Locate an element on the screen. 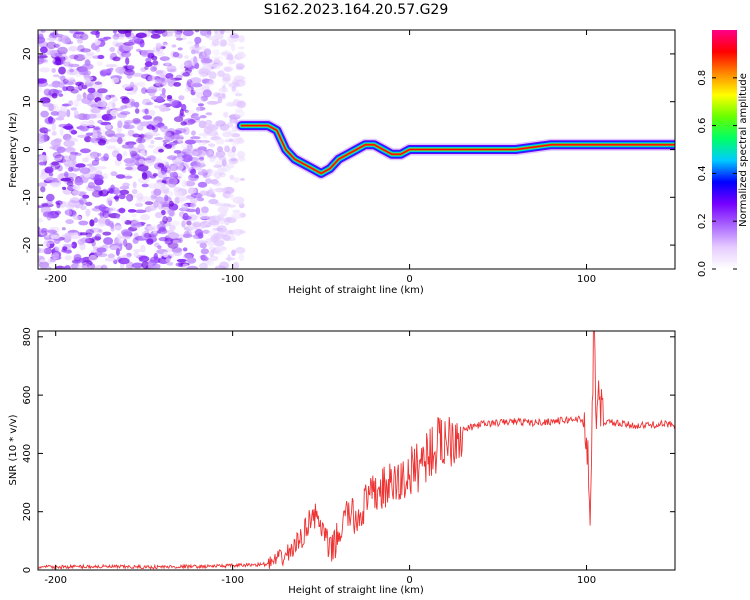 The width and height of the screenshot is (750, 600). colorbar-ticks: 0.0 0.2 0.4 0.6 0.8 is located at coordinates (717, 173).